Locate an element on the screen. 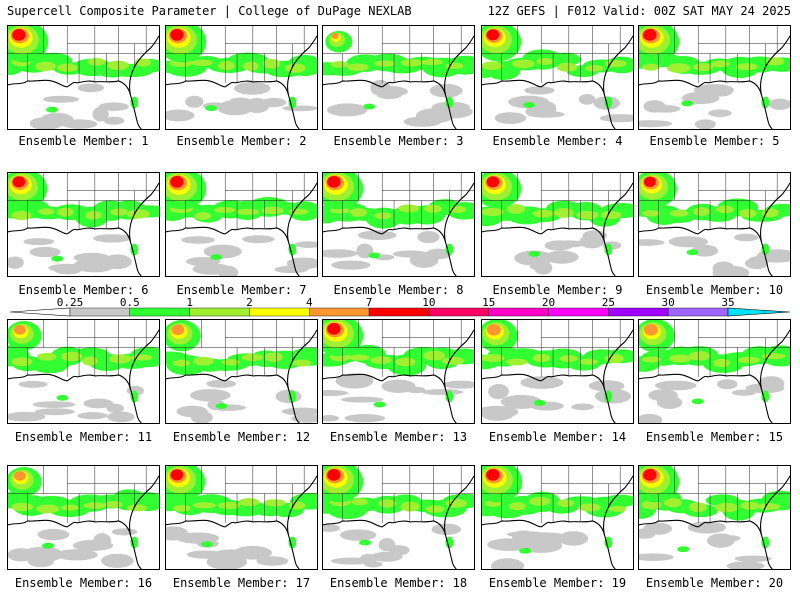  colorbar-tick-label: 0.25 is located at coordinates (70, 302).